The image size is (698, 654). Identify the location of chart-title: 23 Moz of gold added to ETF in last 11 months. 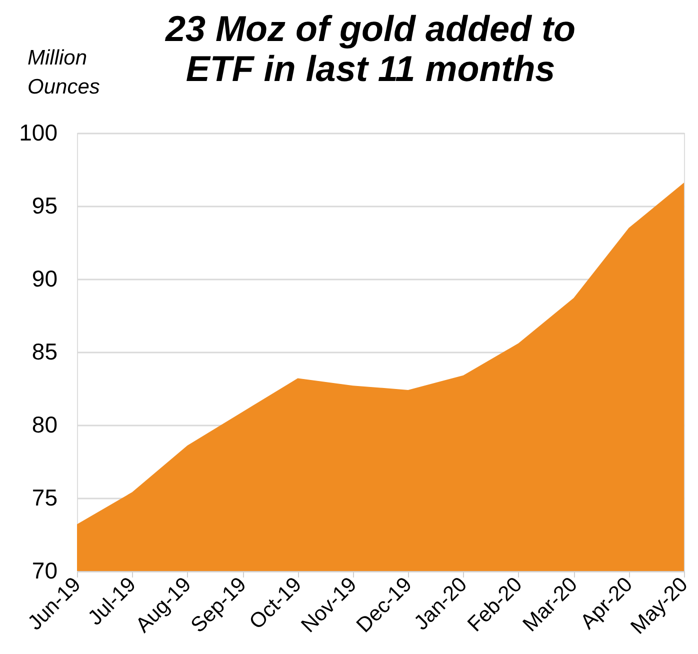
(370, 48).